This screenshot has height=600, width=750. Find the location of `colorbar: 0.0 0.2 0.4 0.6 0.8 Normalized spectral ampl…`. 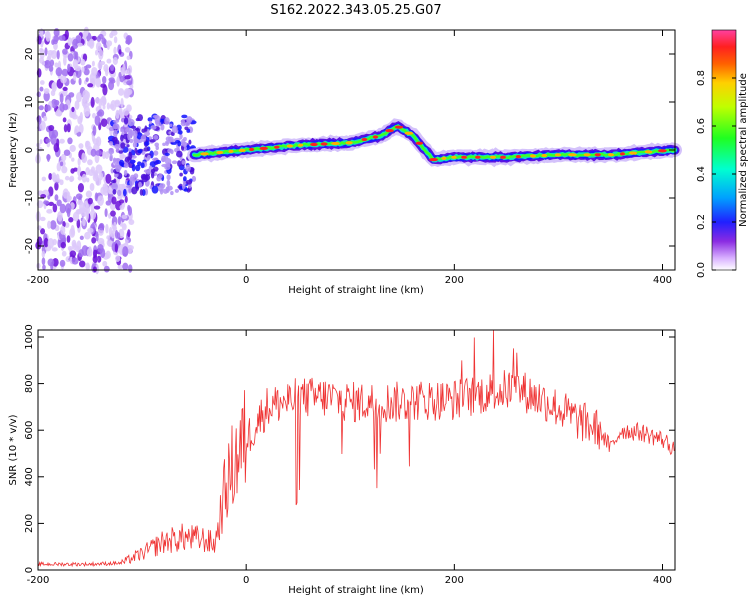

colorbar: 0.0 0.2 0.4 0.6 0.8 Normalized spectral ampl… is located at coordinates (722, 153).